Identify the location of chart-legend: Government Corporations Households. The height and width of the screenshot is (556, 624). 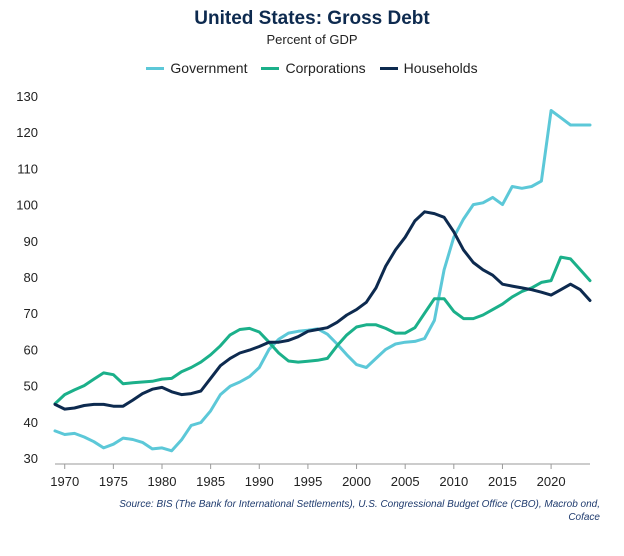
(312, 68).